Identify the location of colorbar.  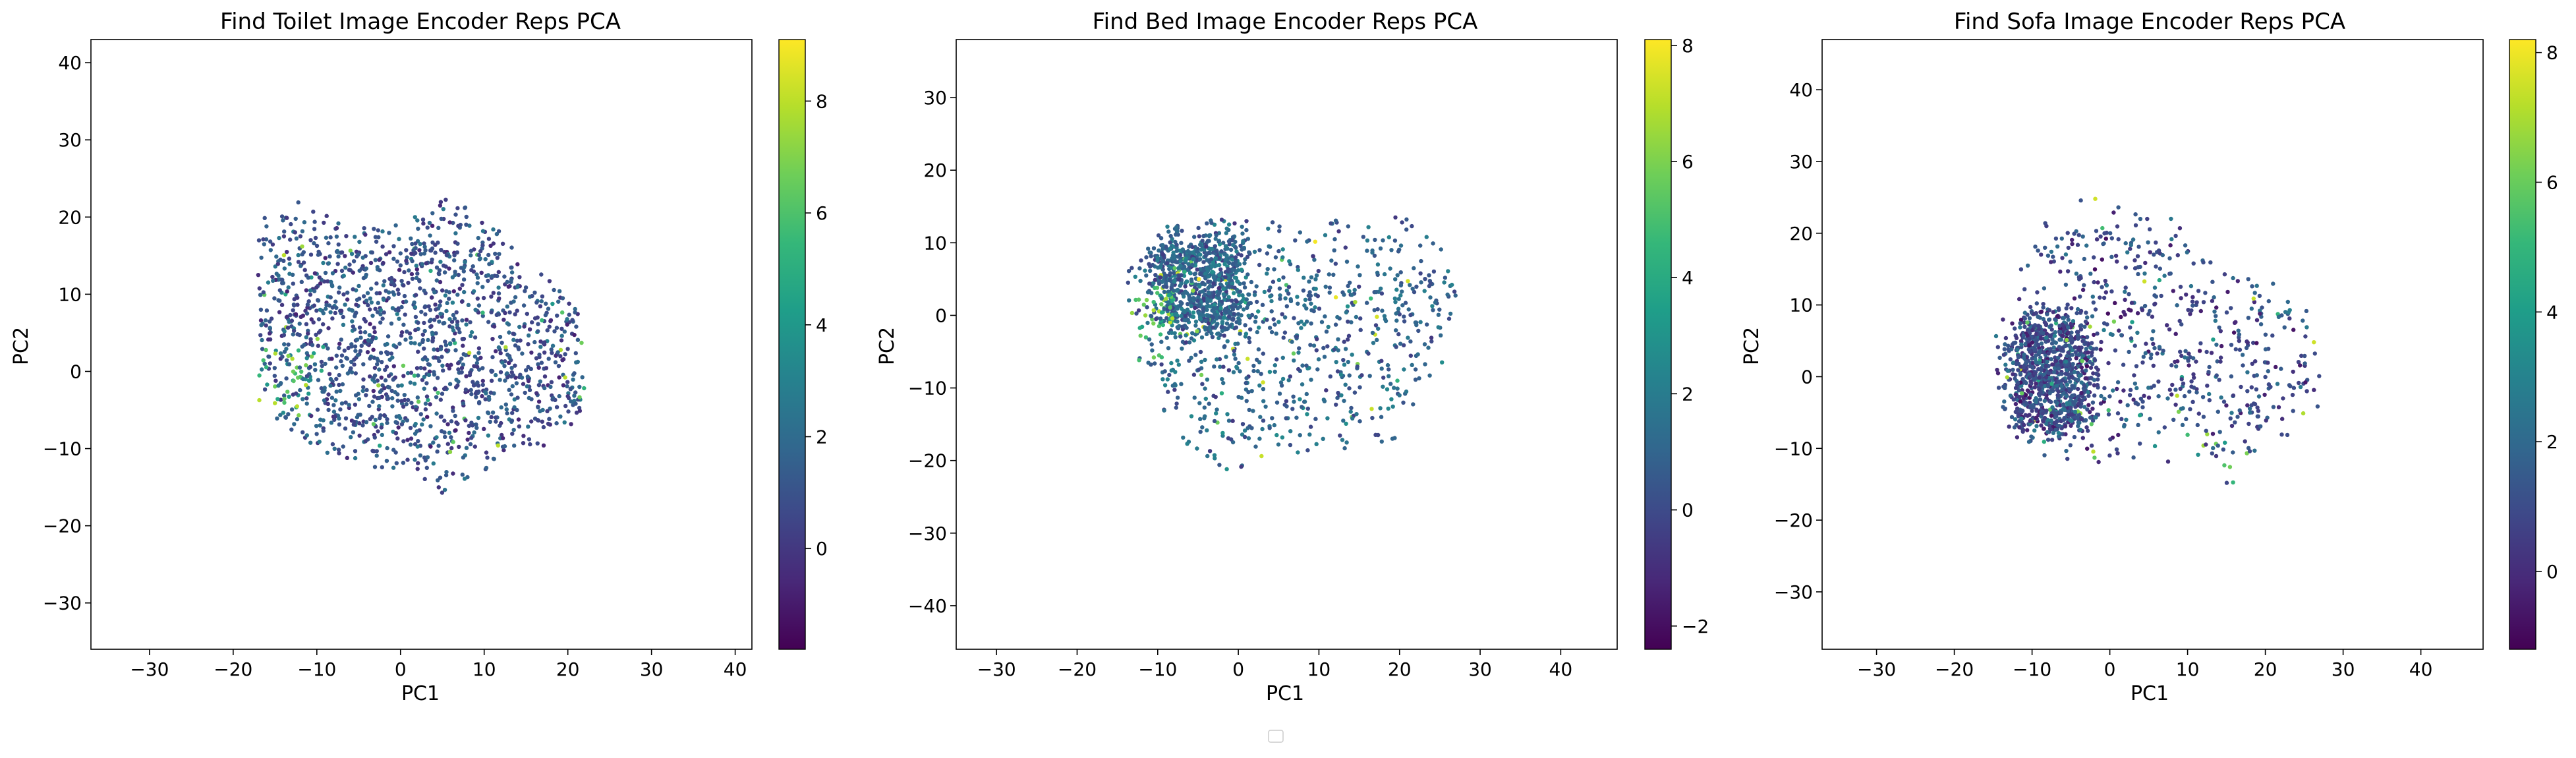
(2522, 344).